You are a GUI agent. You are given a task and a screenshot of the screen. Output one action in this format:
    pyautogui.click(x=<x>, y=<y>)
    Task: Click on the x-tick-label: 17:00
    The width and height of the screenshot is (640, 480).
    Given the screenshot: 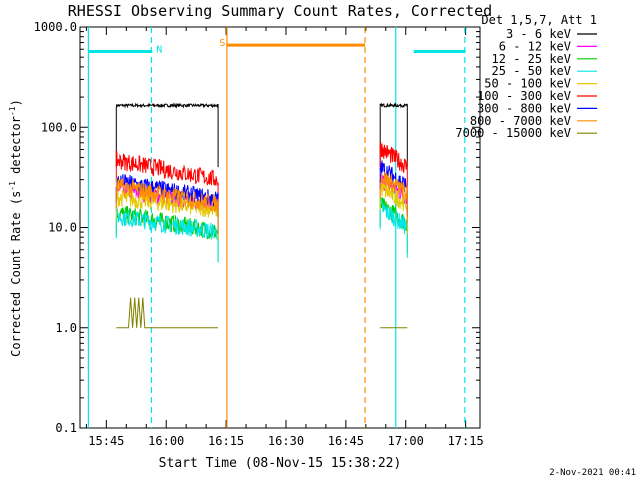 What is the action you would take?
    pyautogui.click(x=406, y=441)
    